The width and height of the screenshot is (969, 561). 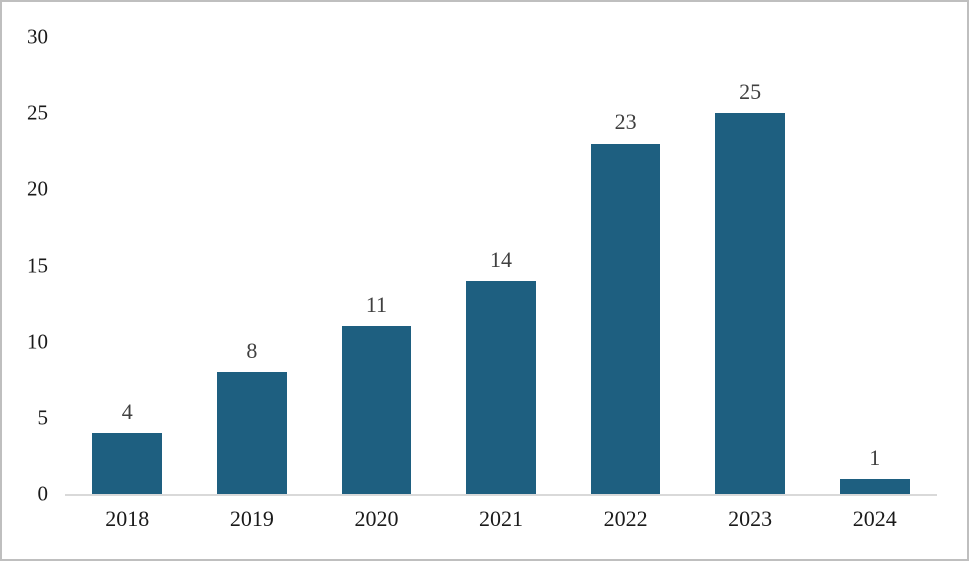 What do you see at coordinates (252, 350) in the screenshot?
I see `bar-value-label: 8` at bounding box center [252, 350].